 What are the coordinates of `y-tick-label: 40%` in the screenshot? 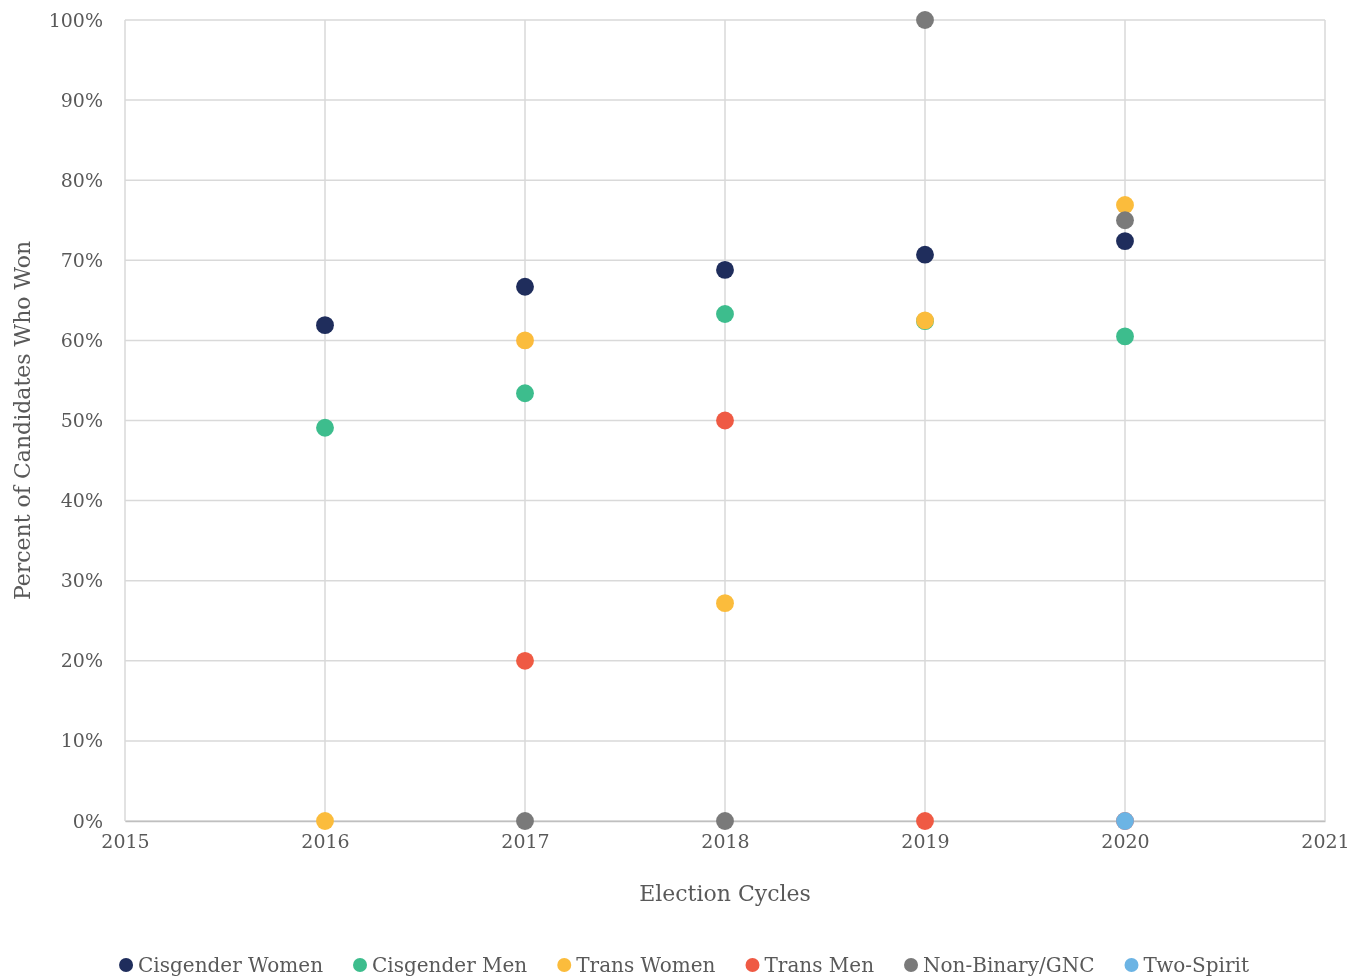 It's located at (81, 500).